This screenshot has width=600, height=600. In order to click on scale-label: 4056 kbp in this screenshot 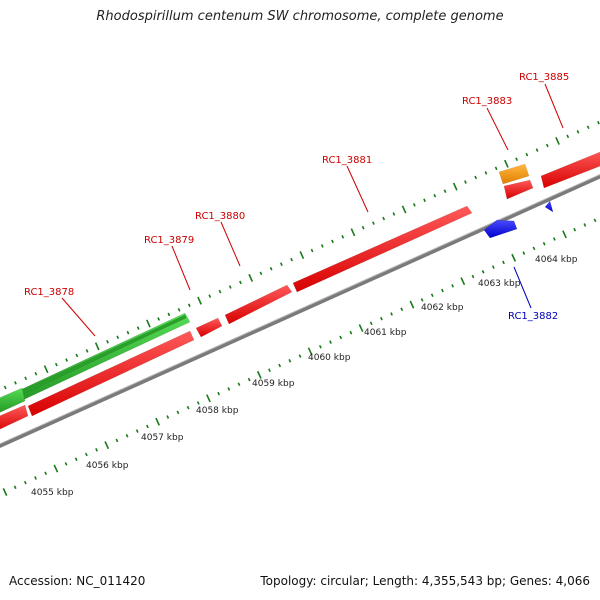, I will do `click(107, 466)`.